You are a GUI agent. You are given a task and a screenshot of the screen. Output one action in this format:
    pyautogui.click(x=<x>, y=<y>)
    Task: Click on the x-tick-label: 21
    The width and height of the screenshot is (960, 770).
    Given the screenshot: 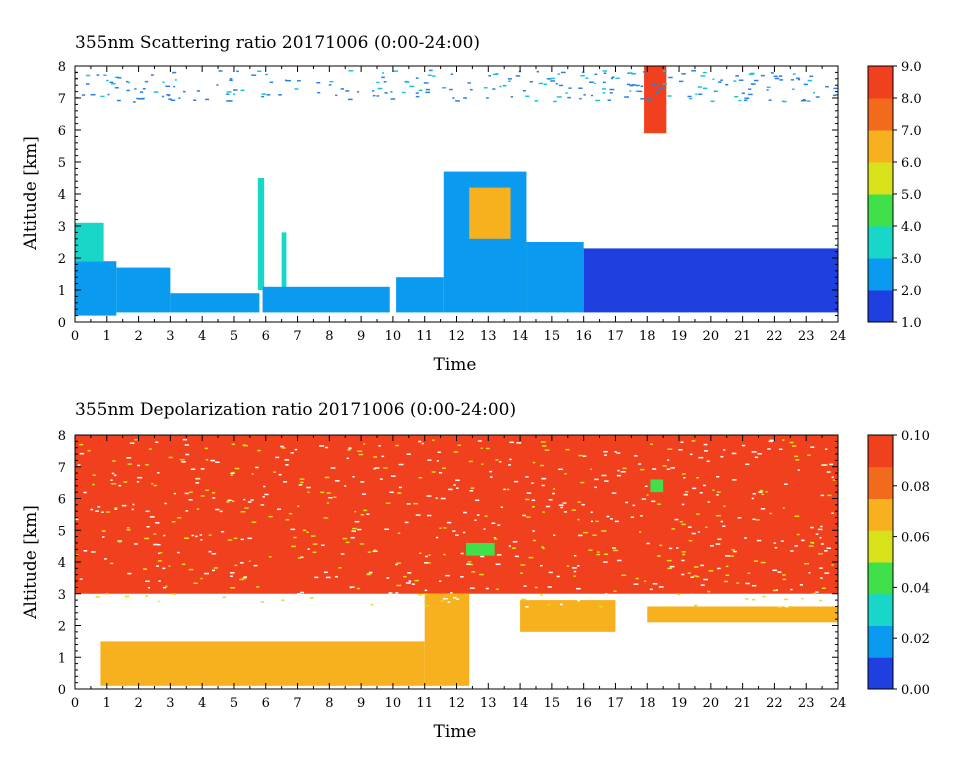 What is the action you would take?
    pyautogui.click(x=742, y=336)
    